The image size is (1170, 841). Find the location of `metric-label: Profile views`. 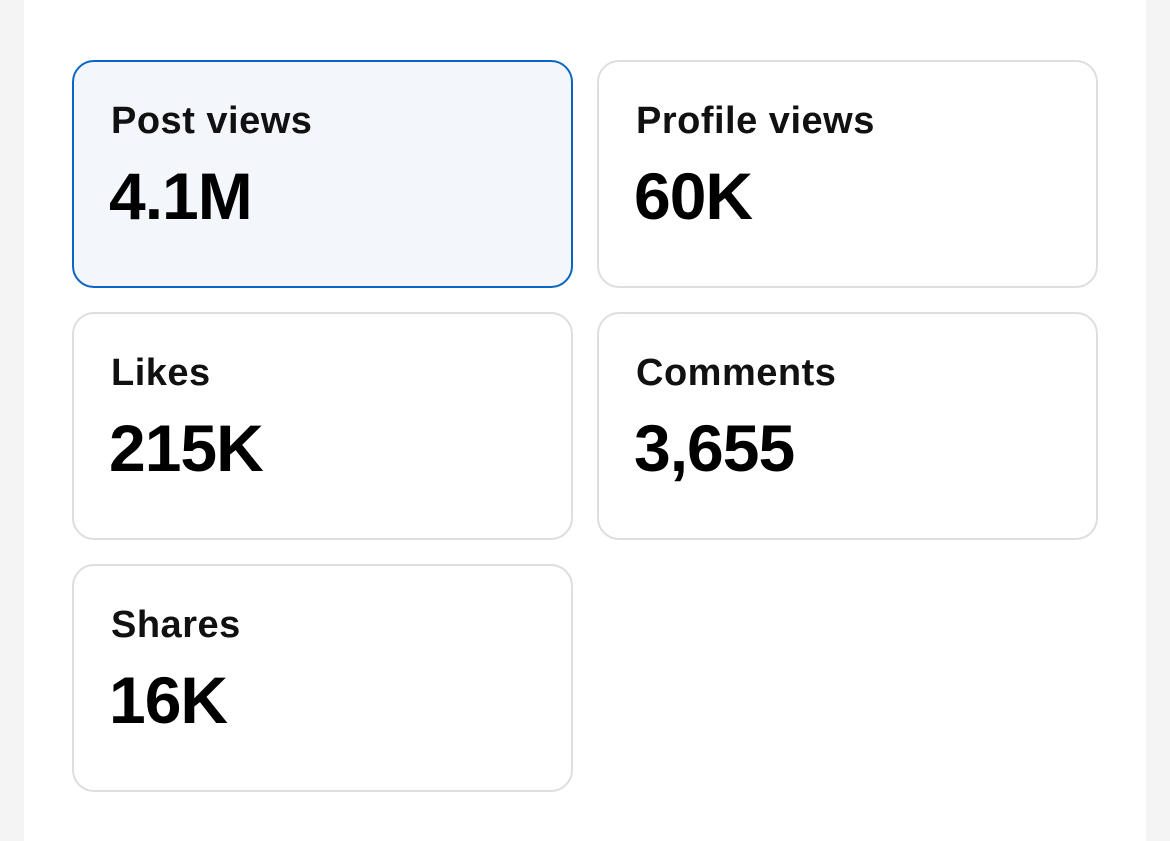

metric-label: Profile views is located at coordinates (755, 121).